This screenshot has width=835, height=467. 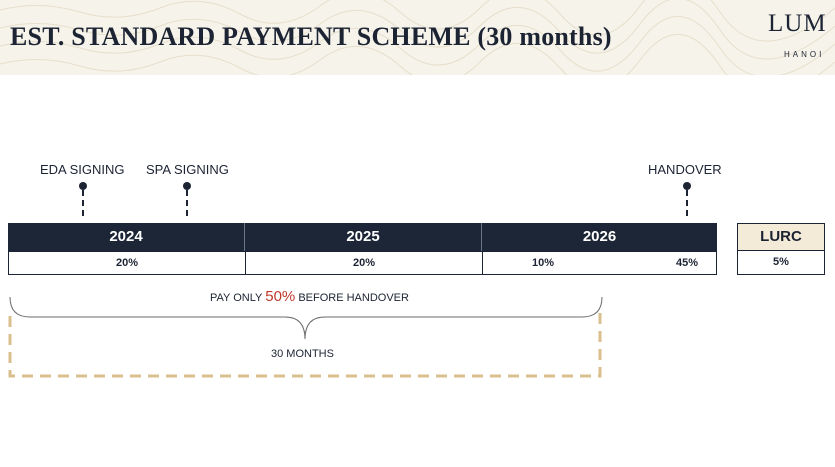 I want to click on year-2025: 2025, so click(x=363, y=236).